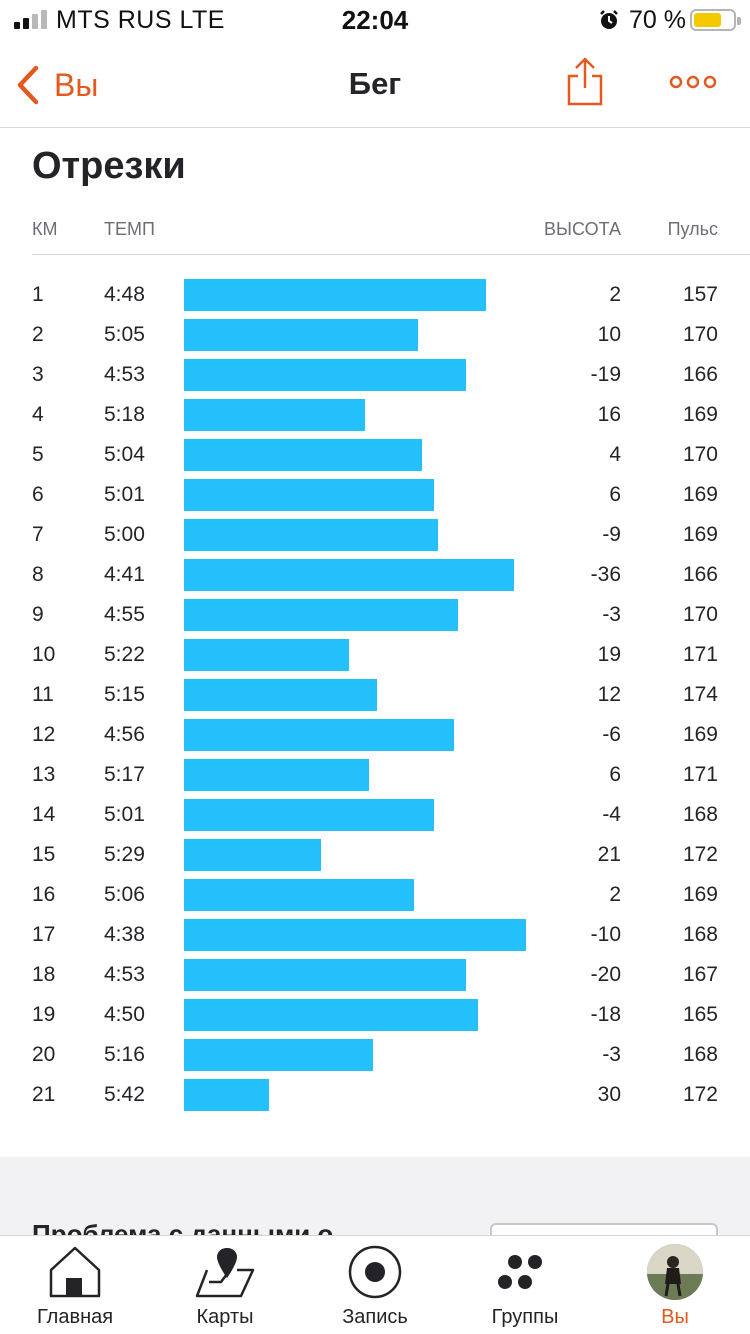 The width and height of the screenshot is (750, 1334). Describe the element at coordinates (375, 779) in the screenshot. I see `split-row: 13 5:17 6 171` at that location.